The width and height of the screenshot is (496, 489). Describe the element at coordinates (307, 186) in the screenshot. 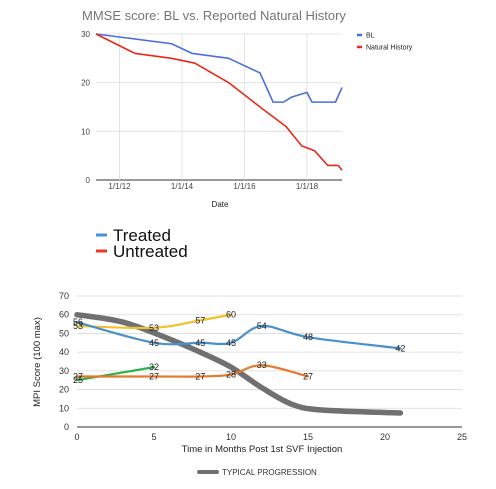

I see `chart1-x-tick-label: 1/1/18` at that location.